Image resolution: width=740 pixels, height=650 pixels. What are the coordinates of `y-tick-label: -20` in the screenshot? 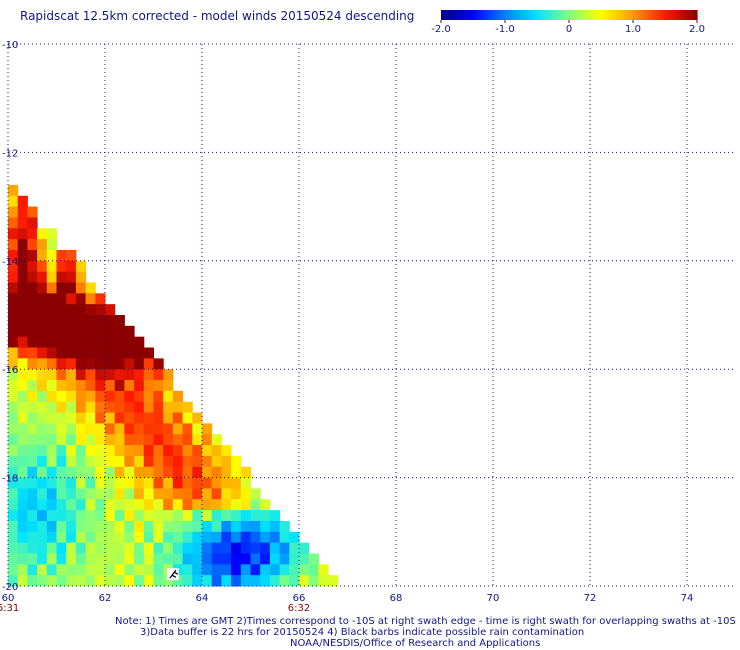 It's located at (10, 587).